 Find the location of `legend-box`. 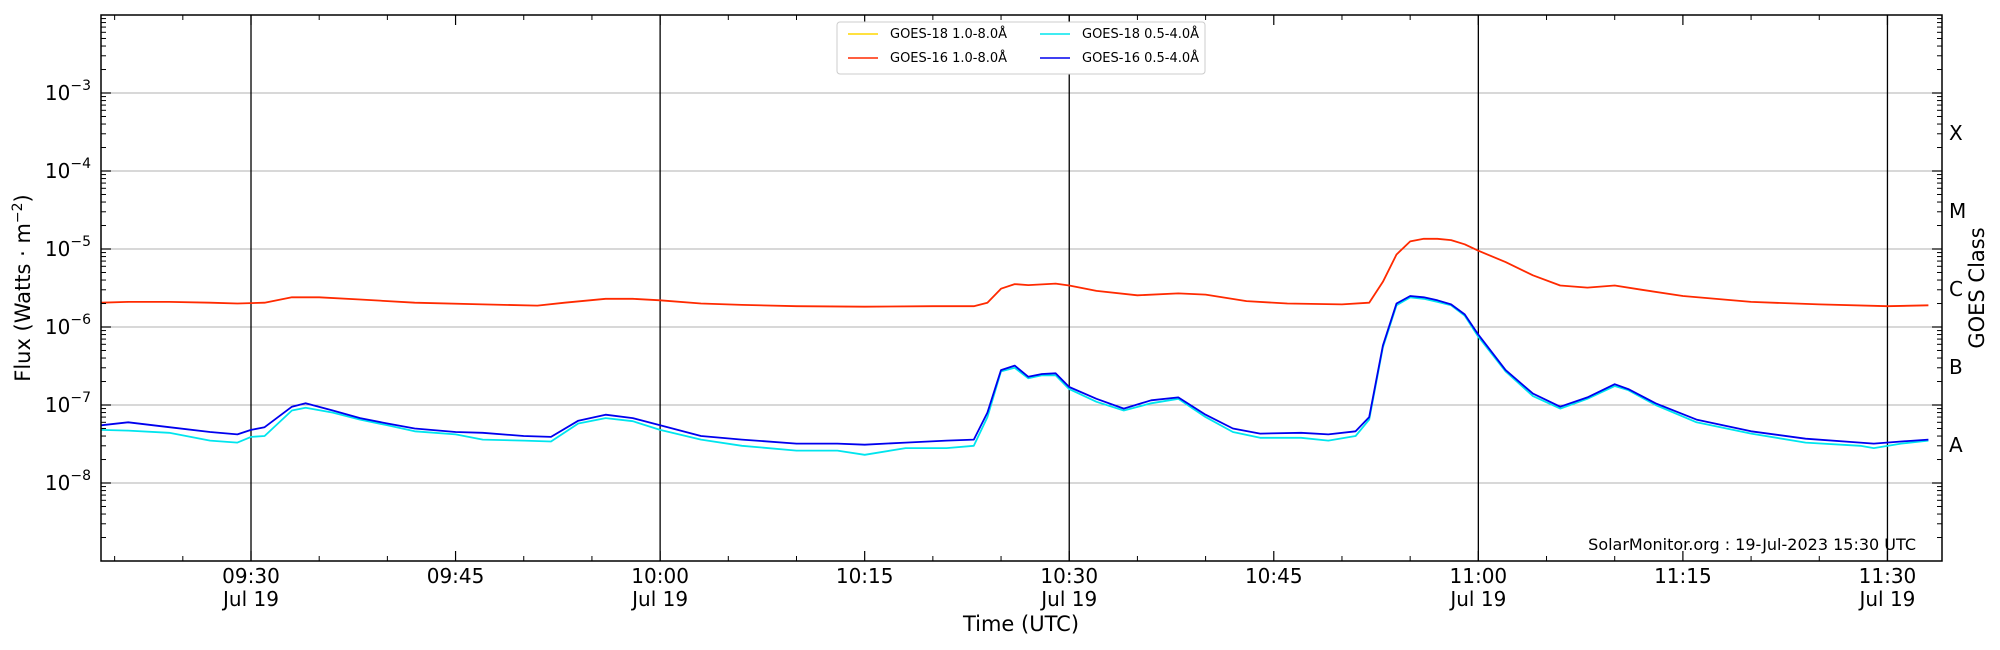

legend-box is located at coordinates (1021, 48).